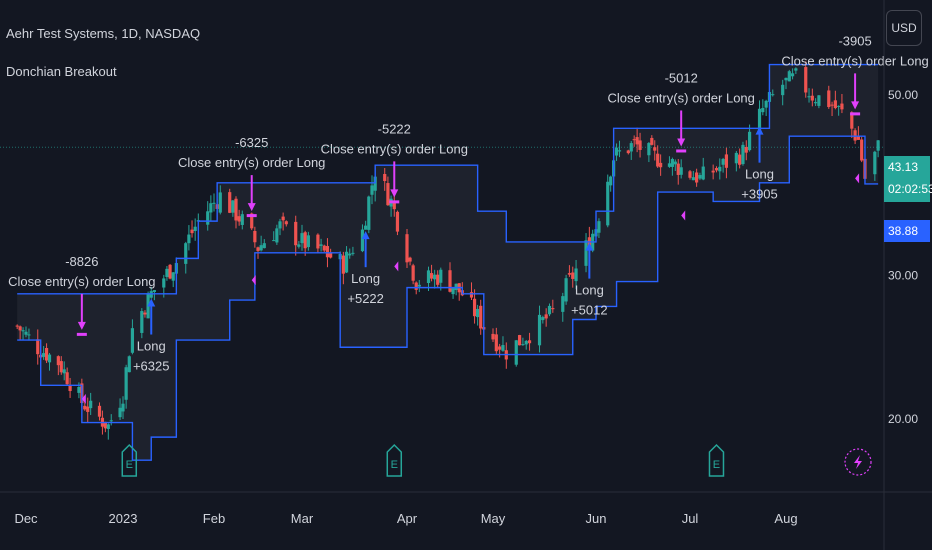 This screenshot has height=550, width=932. What do you see at coordinates (907, 231) in the screenshot?
I see `channel-low-tag: 38.88` at bounding box center [907, 231].